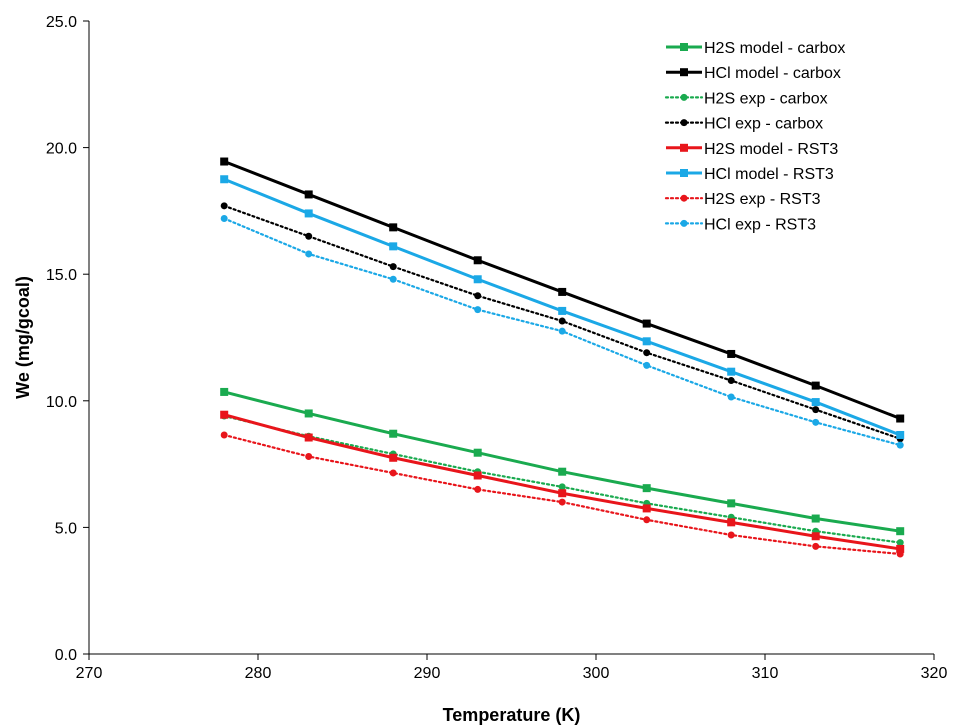  I want to click on legend-item: HCl exp - RST3, so click(740, 224).